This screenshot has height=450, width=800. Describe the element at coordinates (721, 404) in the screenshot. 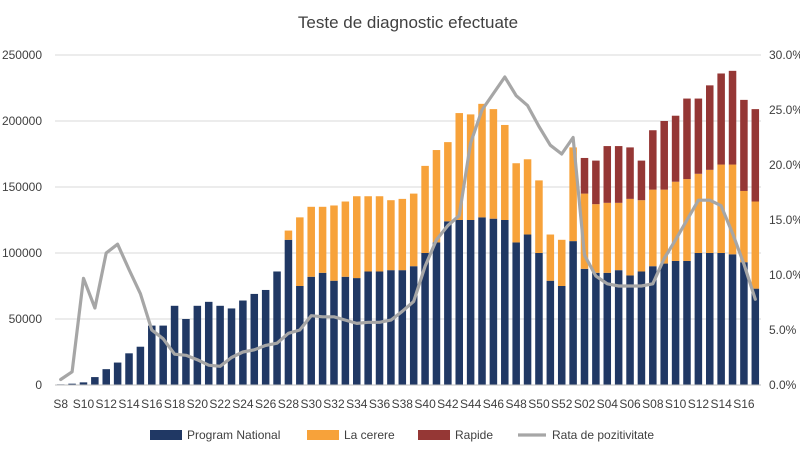

I see `x-tick-label: S14` at that location.